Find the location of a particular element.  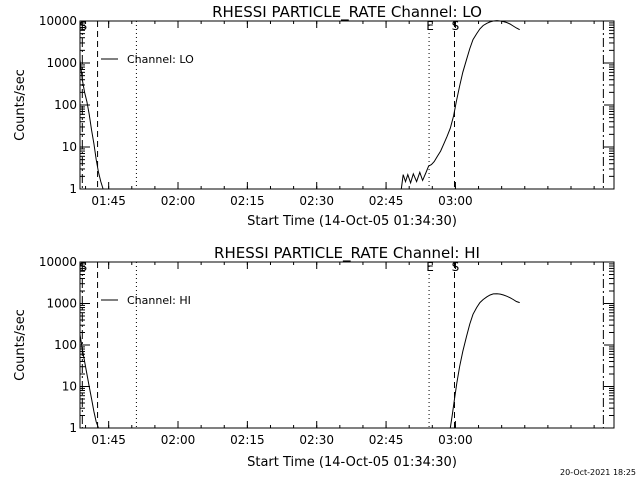

panel-2-y-tick-label: 1000 is located at coordinates (61, 304).